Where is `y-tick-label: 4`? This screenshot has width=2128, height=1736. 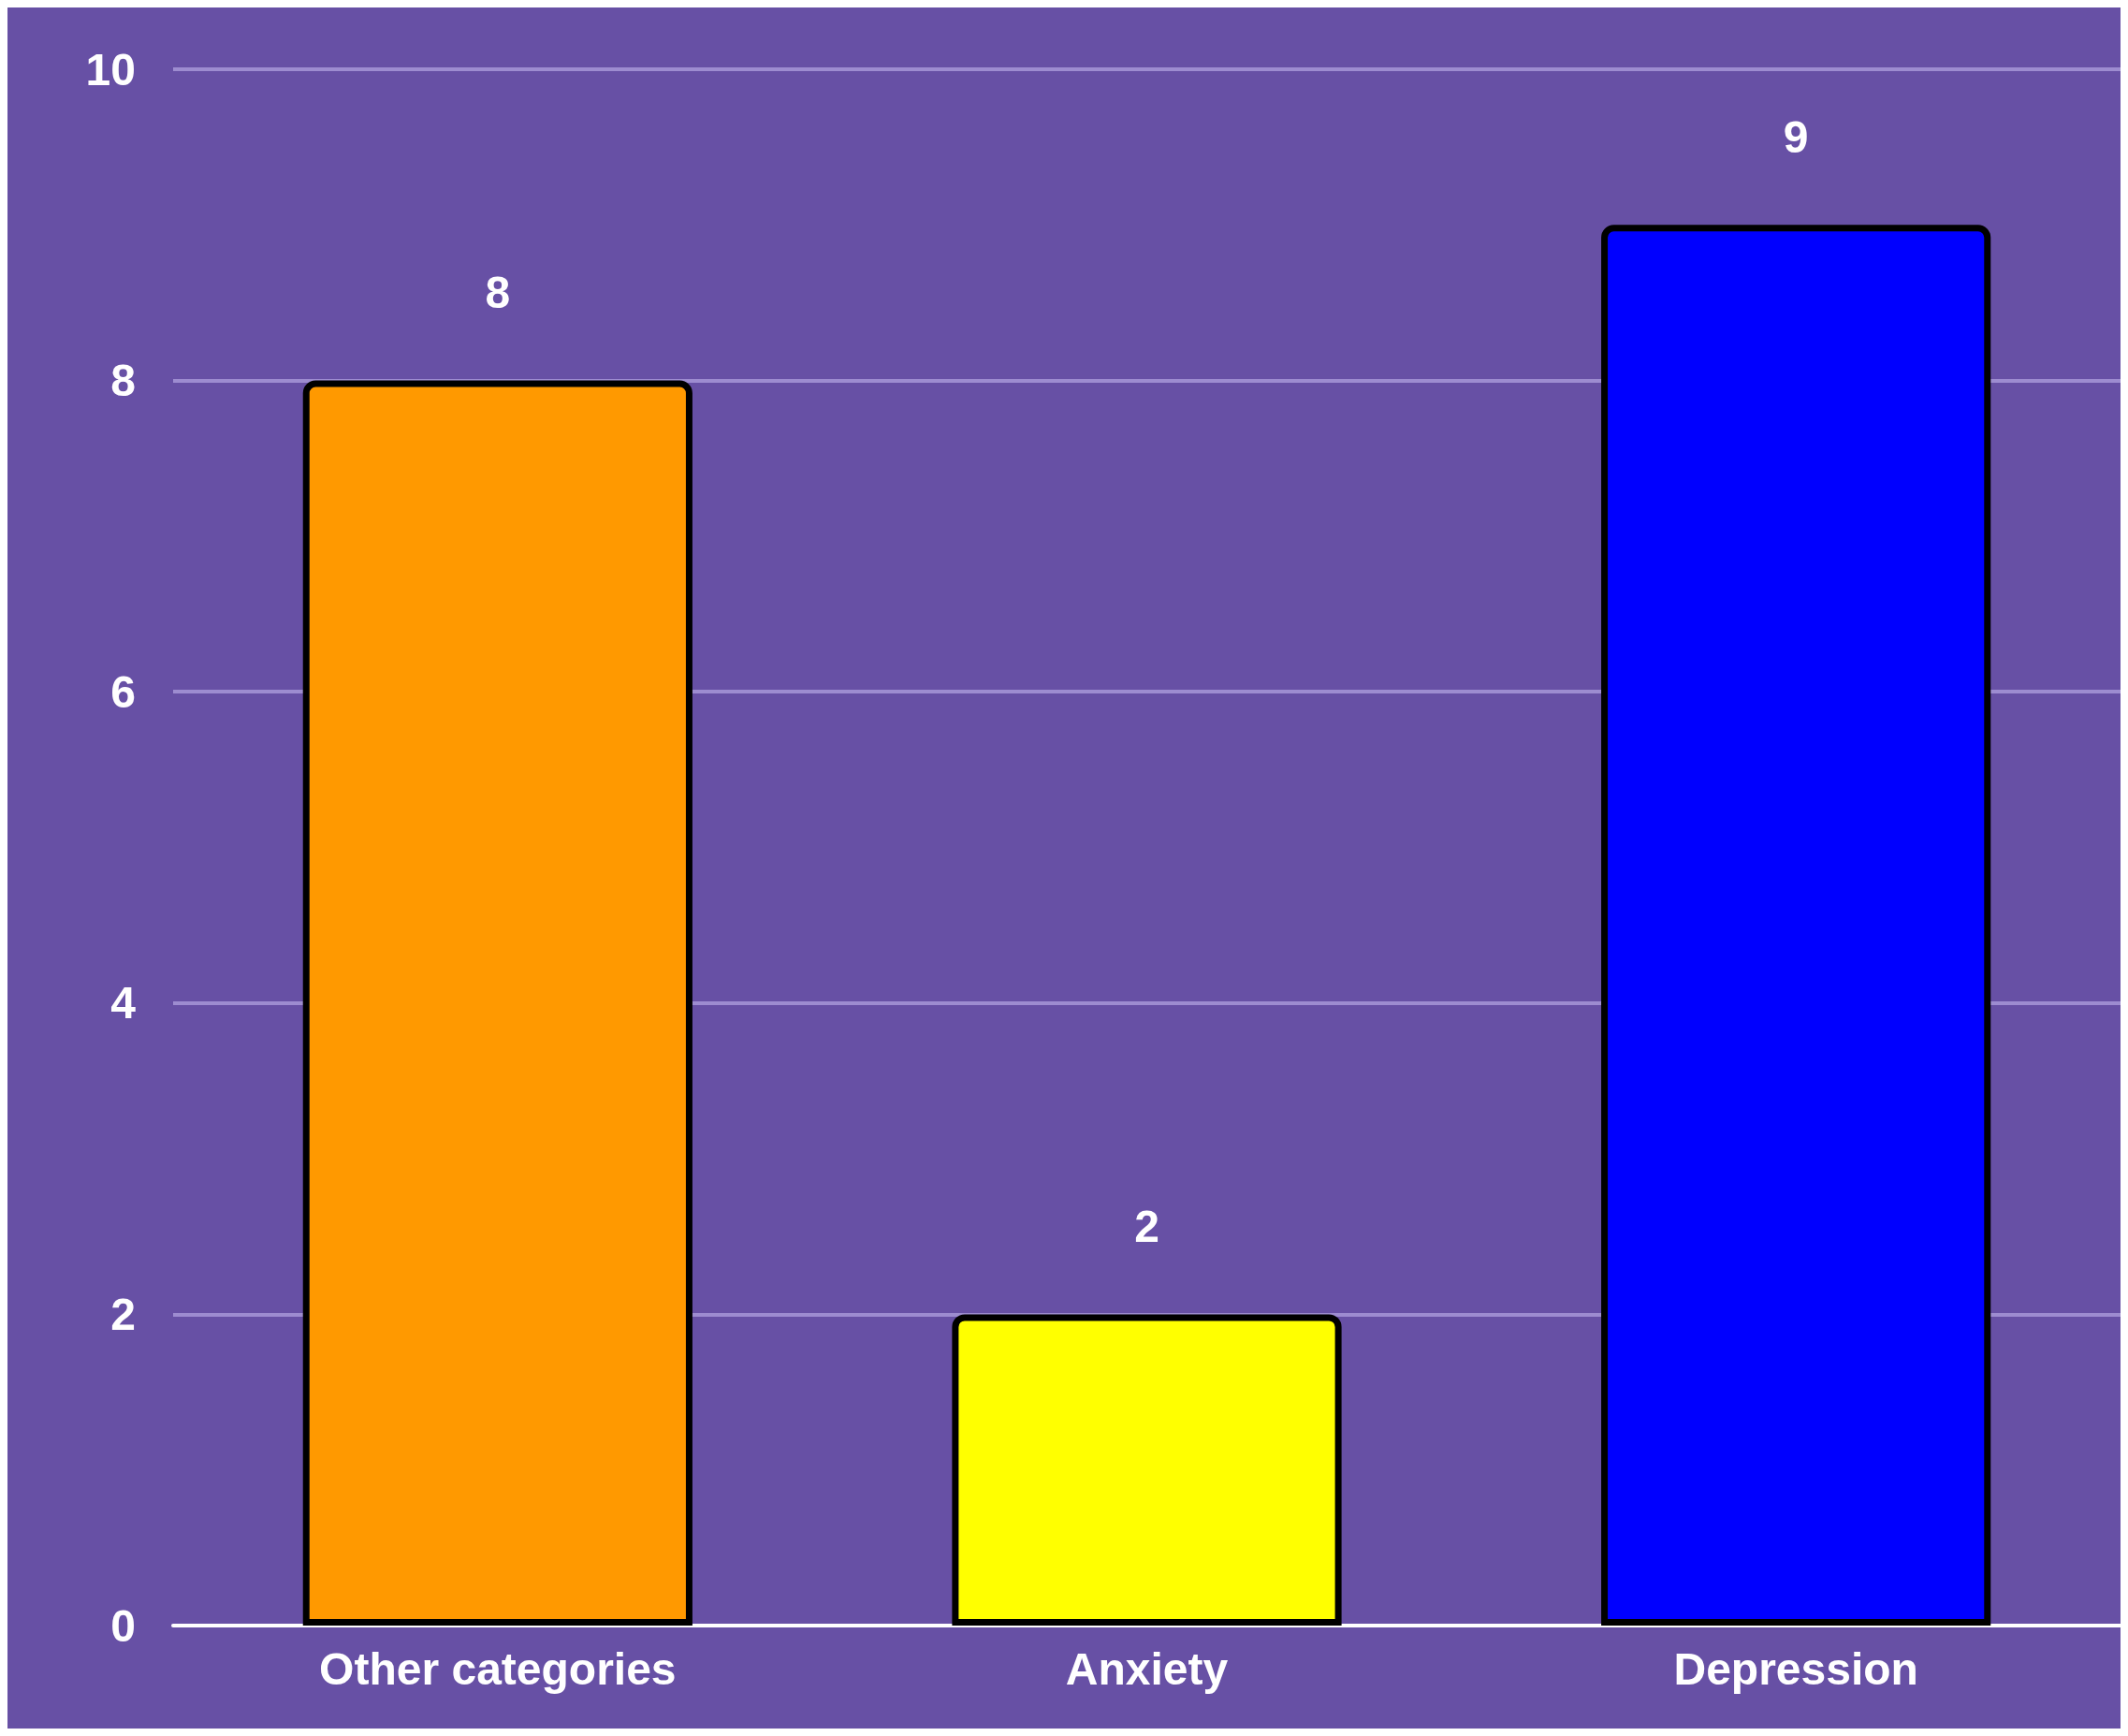 y-tick-label: 4 is located at coordinates (123, 1003).